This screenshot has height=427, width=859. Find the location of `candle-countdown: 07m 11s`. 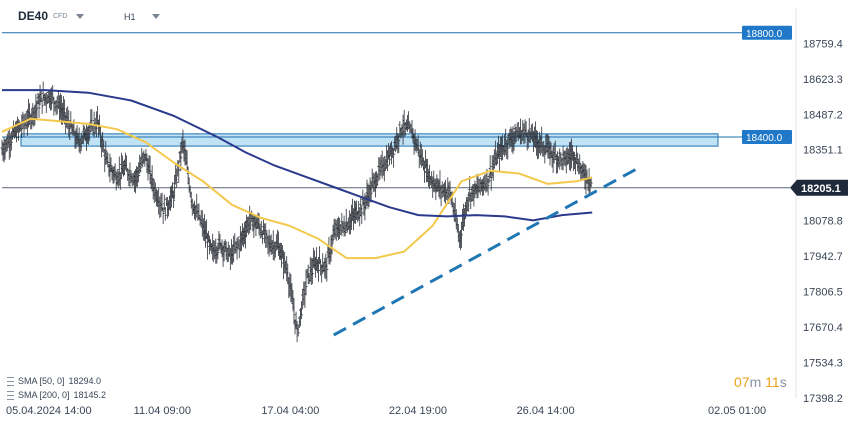

candle-countdown: 07m 11s is located at coordinates (760, 382).